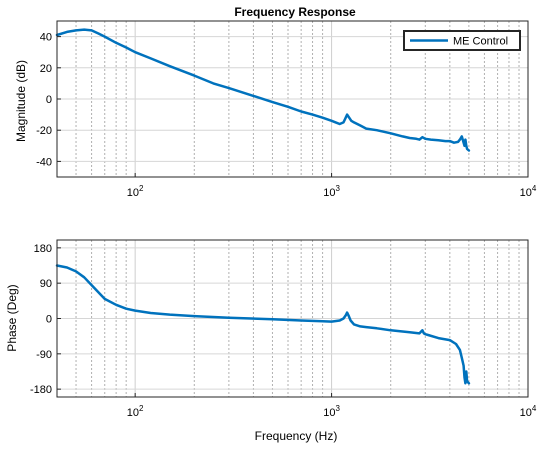 The width and height of the screenshot is (550, 451). What do you see at coordinates (295, 12) in the screenshot?
I see `magnitude-chart-title: Frequency Response` at bounding box center [295, 12].